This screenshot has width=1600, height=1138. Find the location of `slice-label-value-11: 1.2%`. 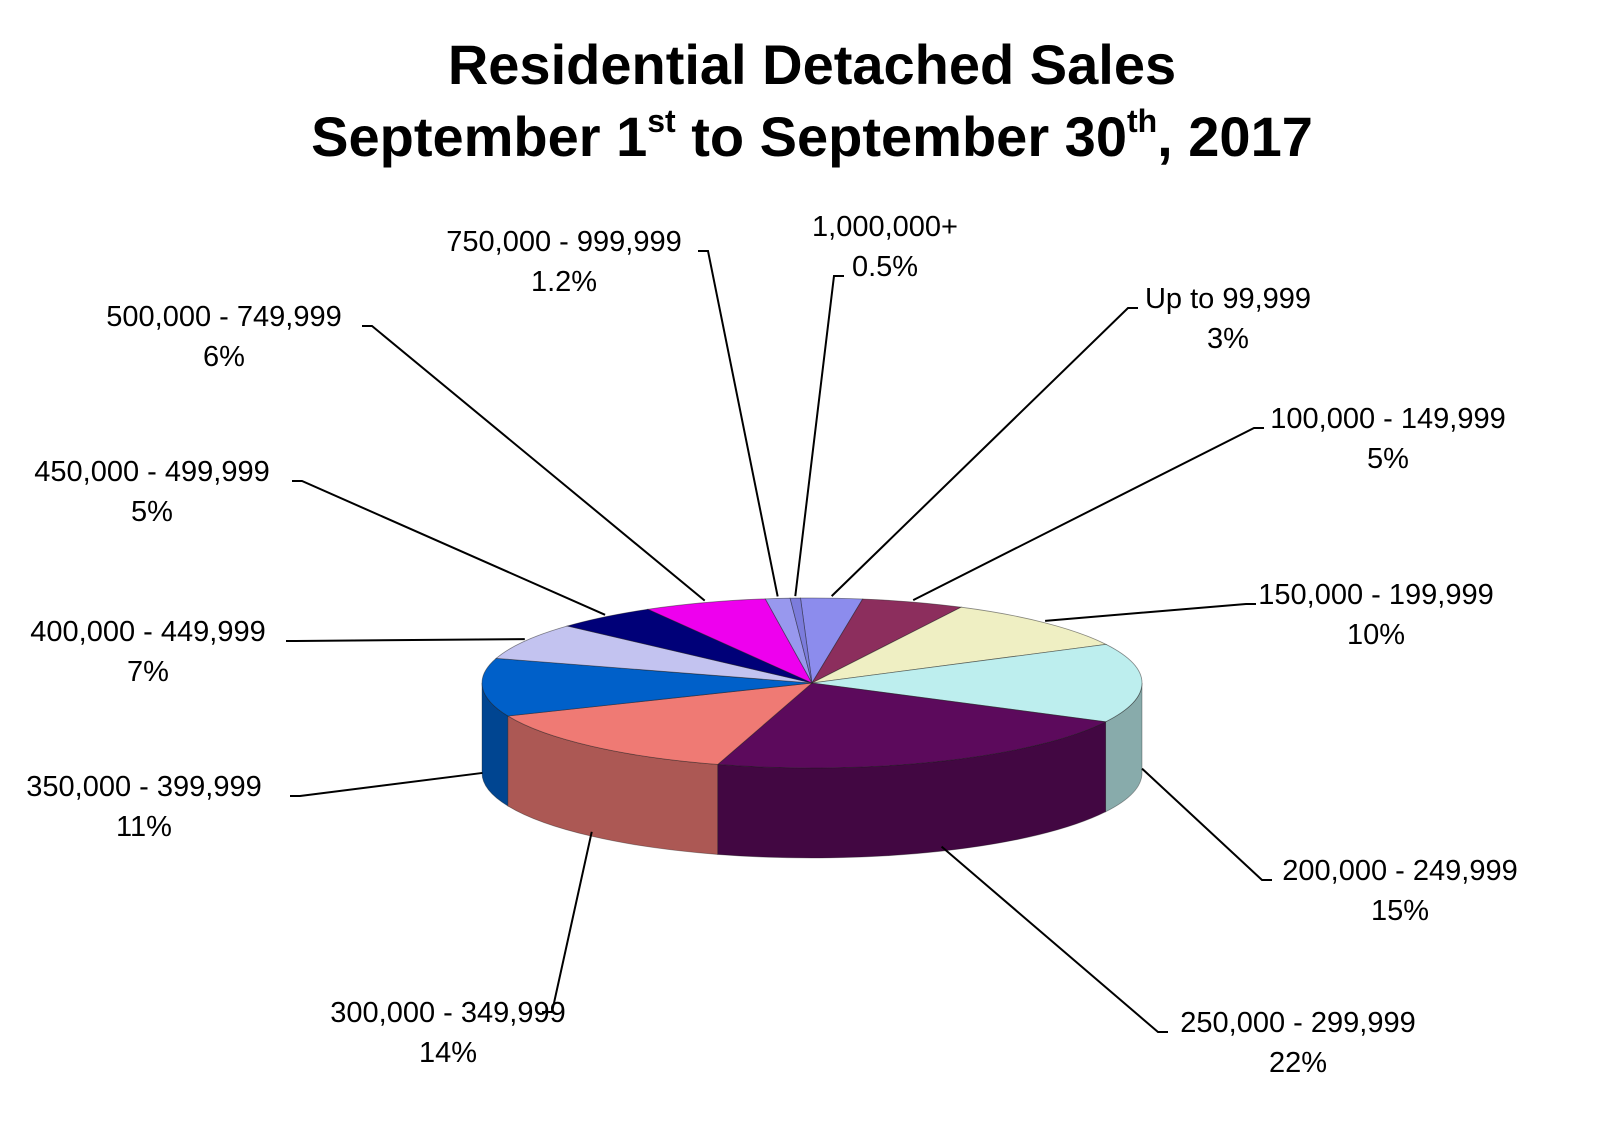

slice-label-value-11: 1.2% is located at coordinates (564, 282).